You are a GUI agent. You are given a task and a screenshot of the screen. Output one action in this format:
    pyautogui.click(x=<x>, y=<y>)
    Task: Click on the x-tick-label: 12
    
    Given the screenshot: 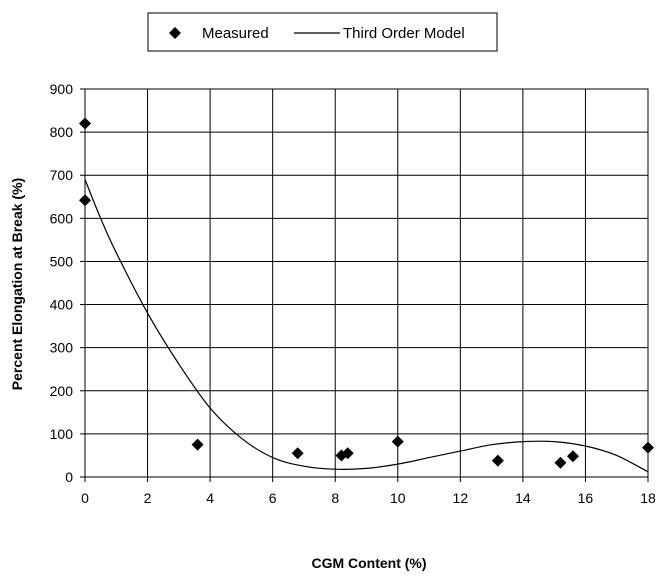 What is the action you would take?
    pyautogui.click(x=461, y=498)
    